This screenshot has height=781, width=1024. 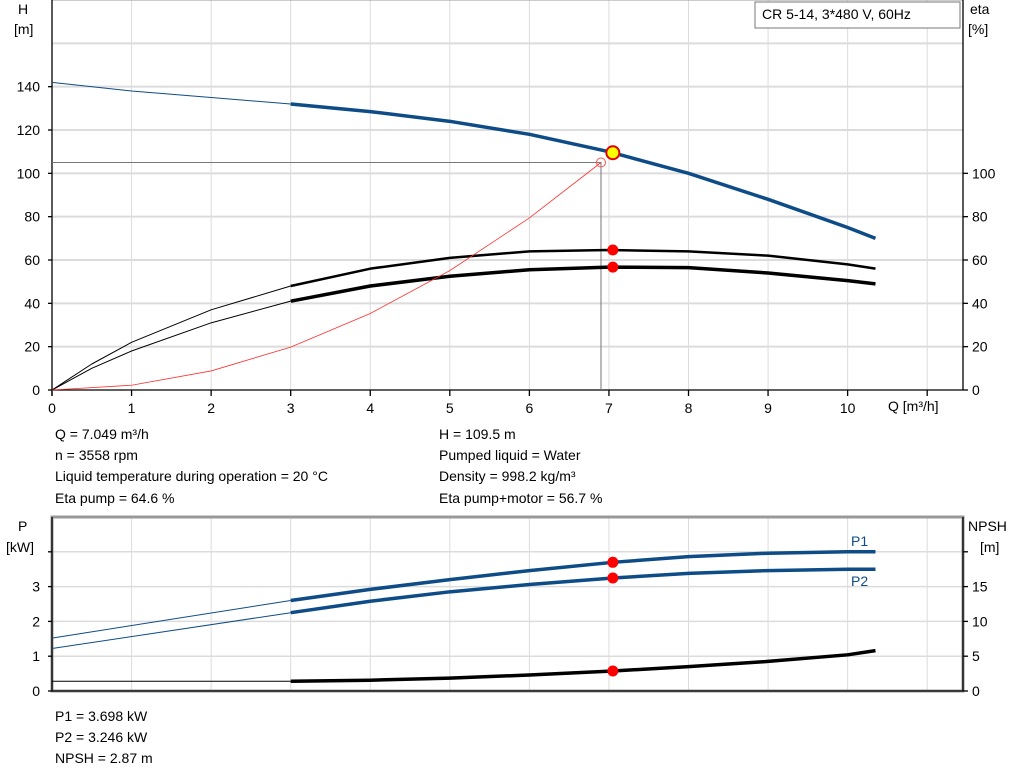 I want to click on eta-axis-unit: [%], so click(x=978, y=29).